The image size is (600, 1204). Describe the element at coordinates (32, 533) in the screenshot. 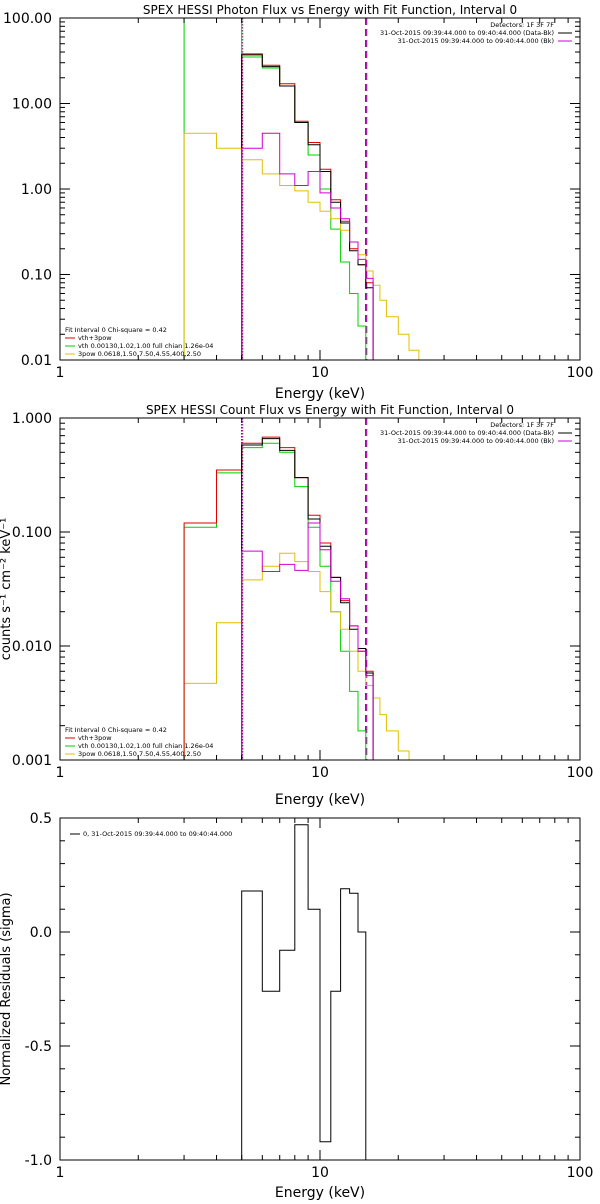

I see `y-tick-label: 0.100` at that location.